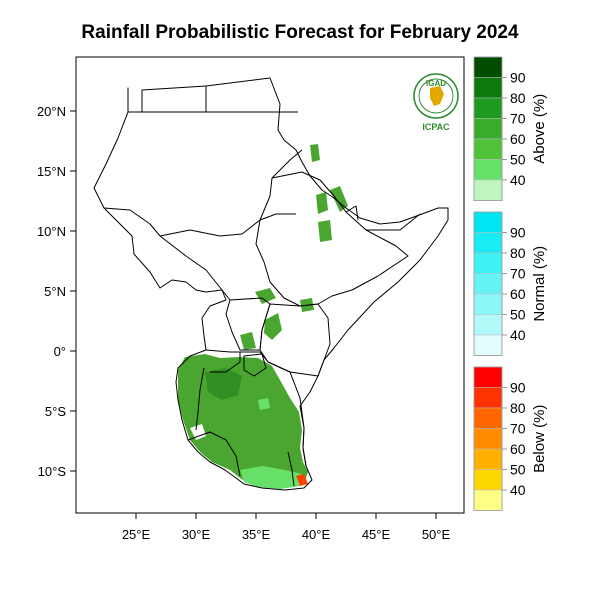 The image size is (600, 600). What do you see at coordinates (287, 164) in the screenshot?
I see `border-eritrea` at bounding box center [287, 164].